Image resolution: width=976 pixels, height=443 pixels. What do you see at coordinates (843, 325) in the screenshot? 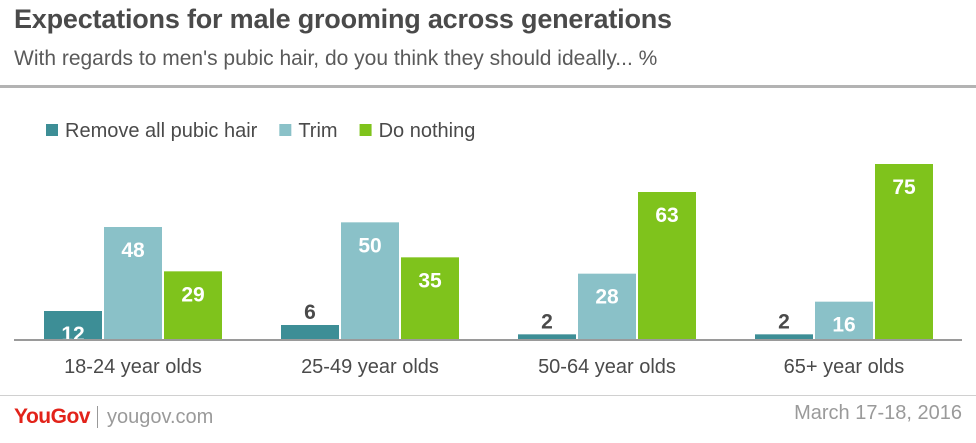
I see `data-label-trim-65-year-olds: 16` at bounding box center [843, 325].